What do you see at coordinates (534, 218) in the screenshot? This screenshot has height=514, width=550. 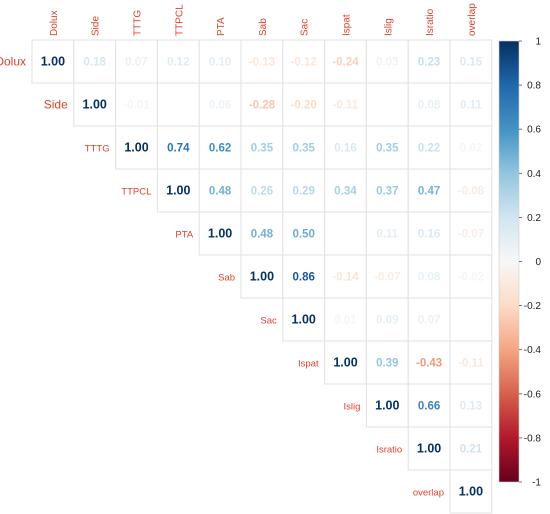 I see `colorbar-tick-label: 0.2` at bounding box center [534, 218].